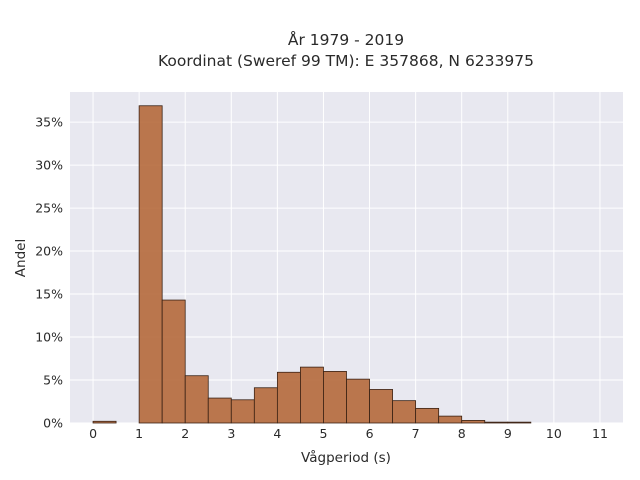 The image size is (640, 480). I want to click on x-tick-label: 6, so click(370, 433).